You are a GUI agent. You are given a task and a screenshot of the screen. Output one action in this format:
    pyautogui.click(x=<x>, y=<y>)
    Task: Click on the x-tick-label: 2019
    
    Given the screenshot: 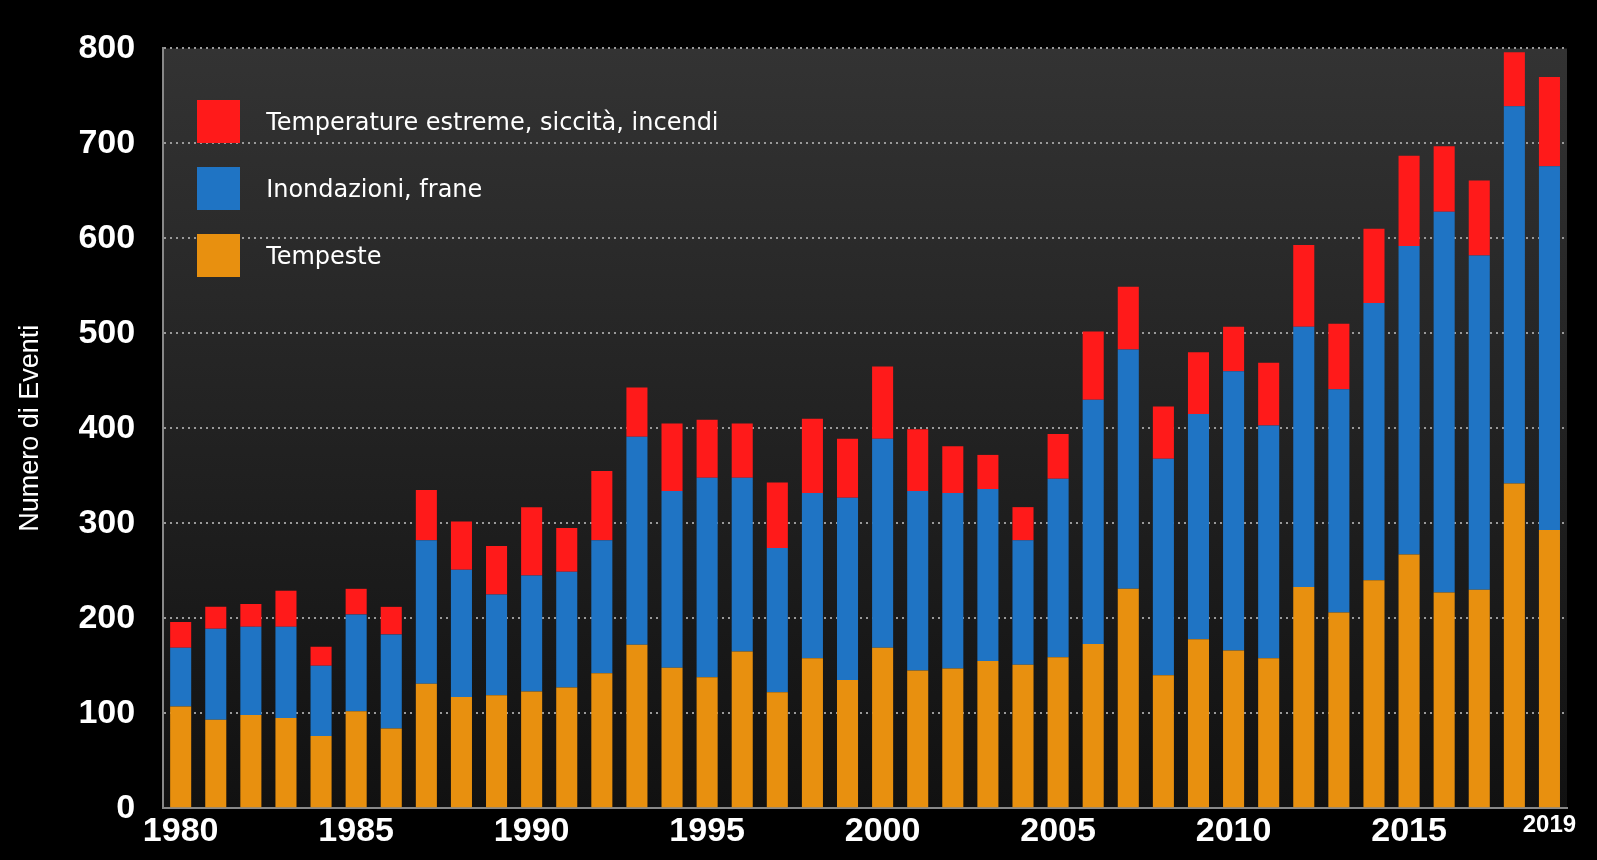 What is the action you would take?
    pyautogui.click(x=1549, y=824)
    